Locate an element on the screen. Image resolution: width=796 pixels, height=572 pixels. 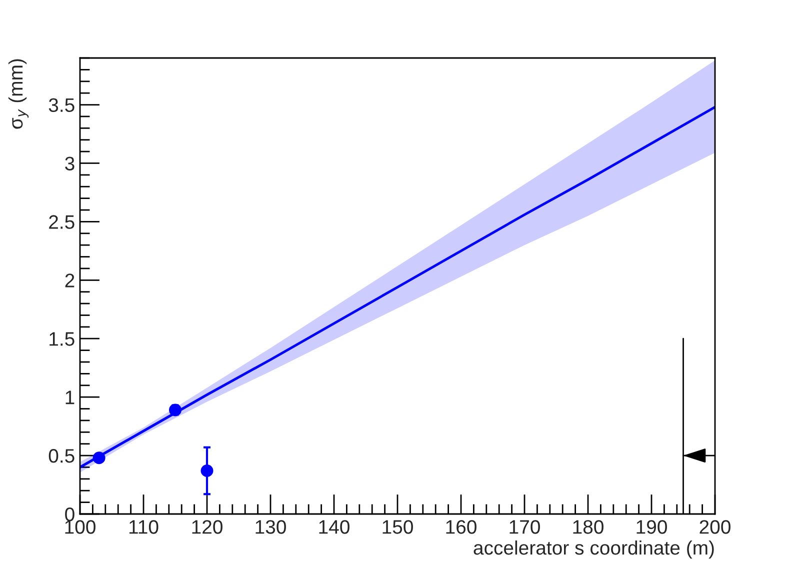
x-tick-label: 180 is located at coordinates (588, 527).